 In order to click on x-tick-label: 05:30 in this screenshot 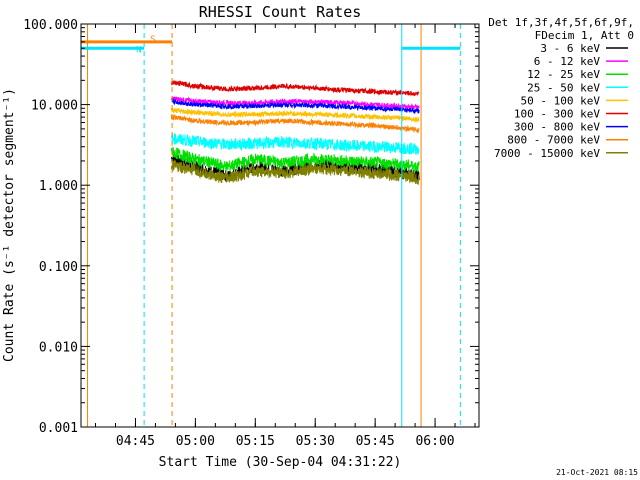, I will do `click(315, 441)`.